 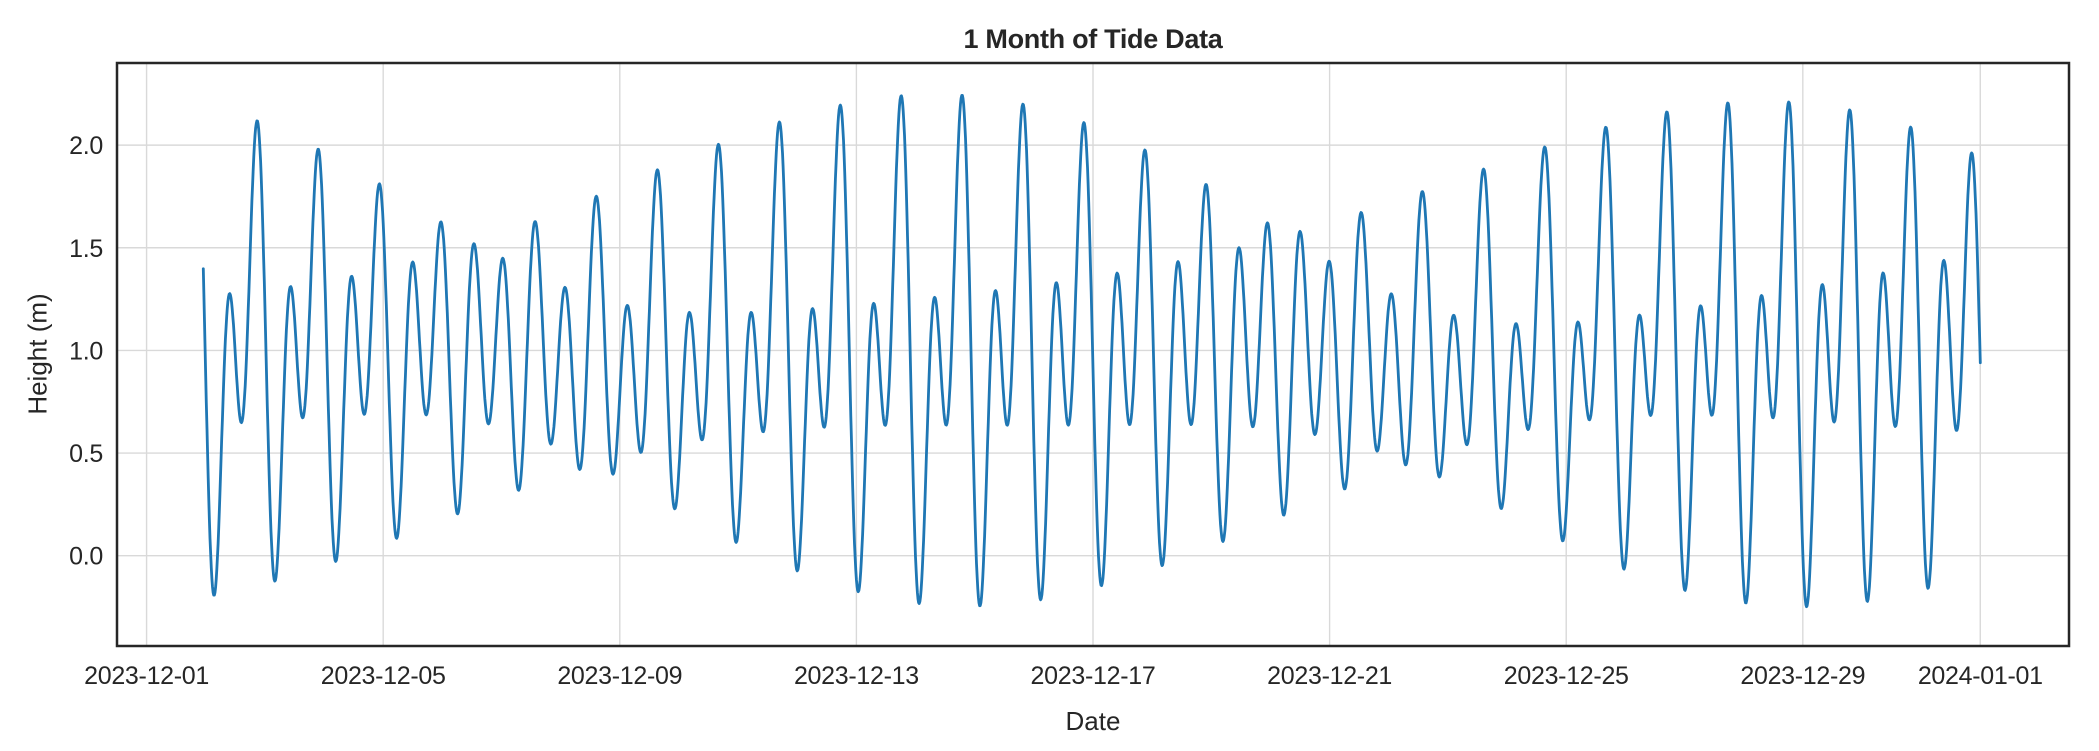 What do you see at coordinates (86, 249) in the screenshot?
I see `y-tick-label: 1.5` at bounding box center [86, 249].